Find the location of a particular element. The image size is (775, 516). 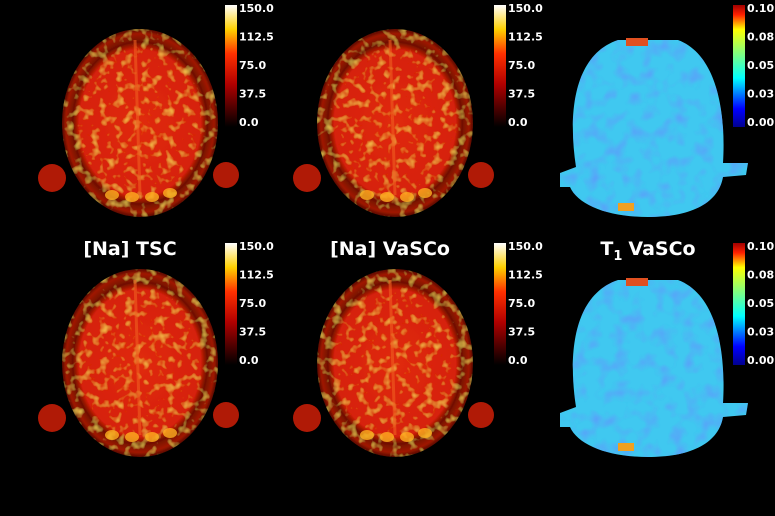

label-rest: VaSCo is located at coordinates (661, 249).